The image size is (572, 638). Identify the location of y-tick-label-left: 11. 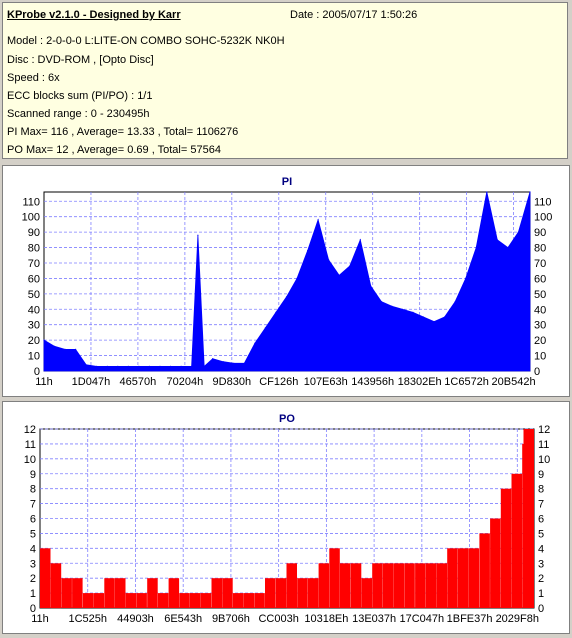
(30, 445).